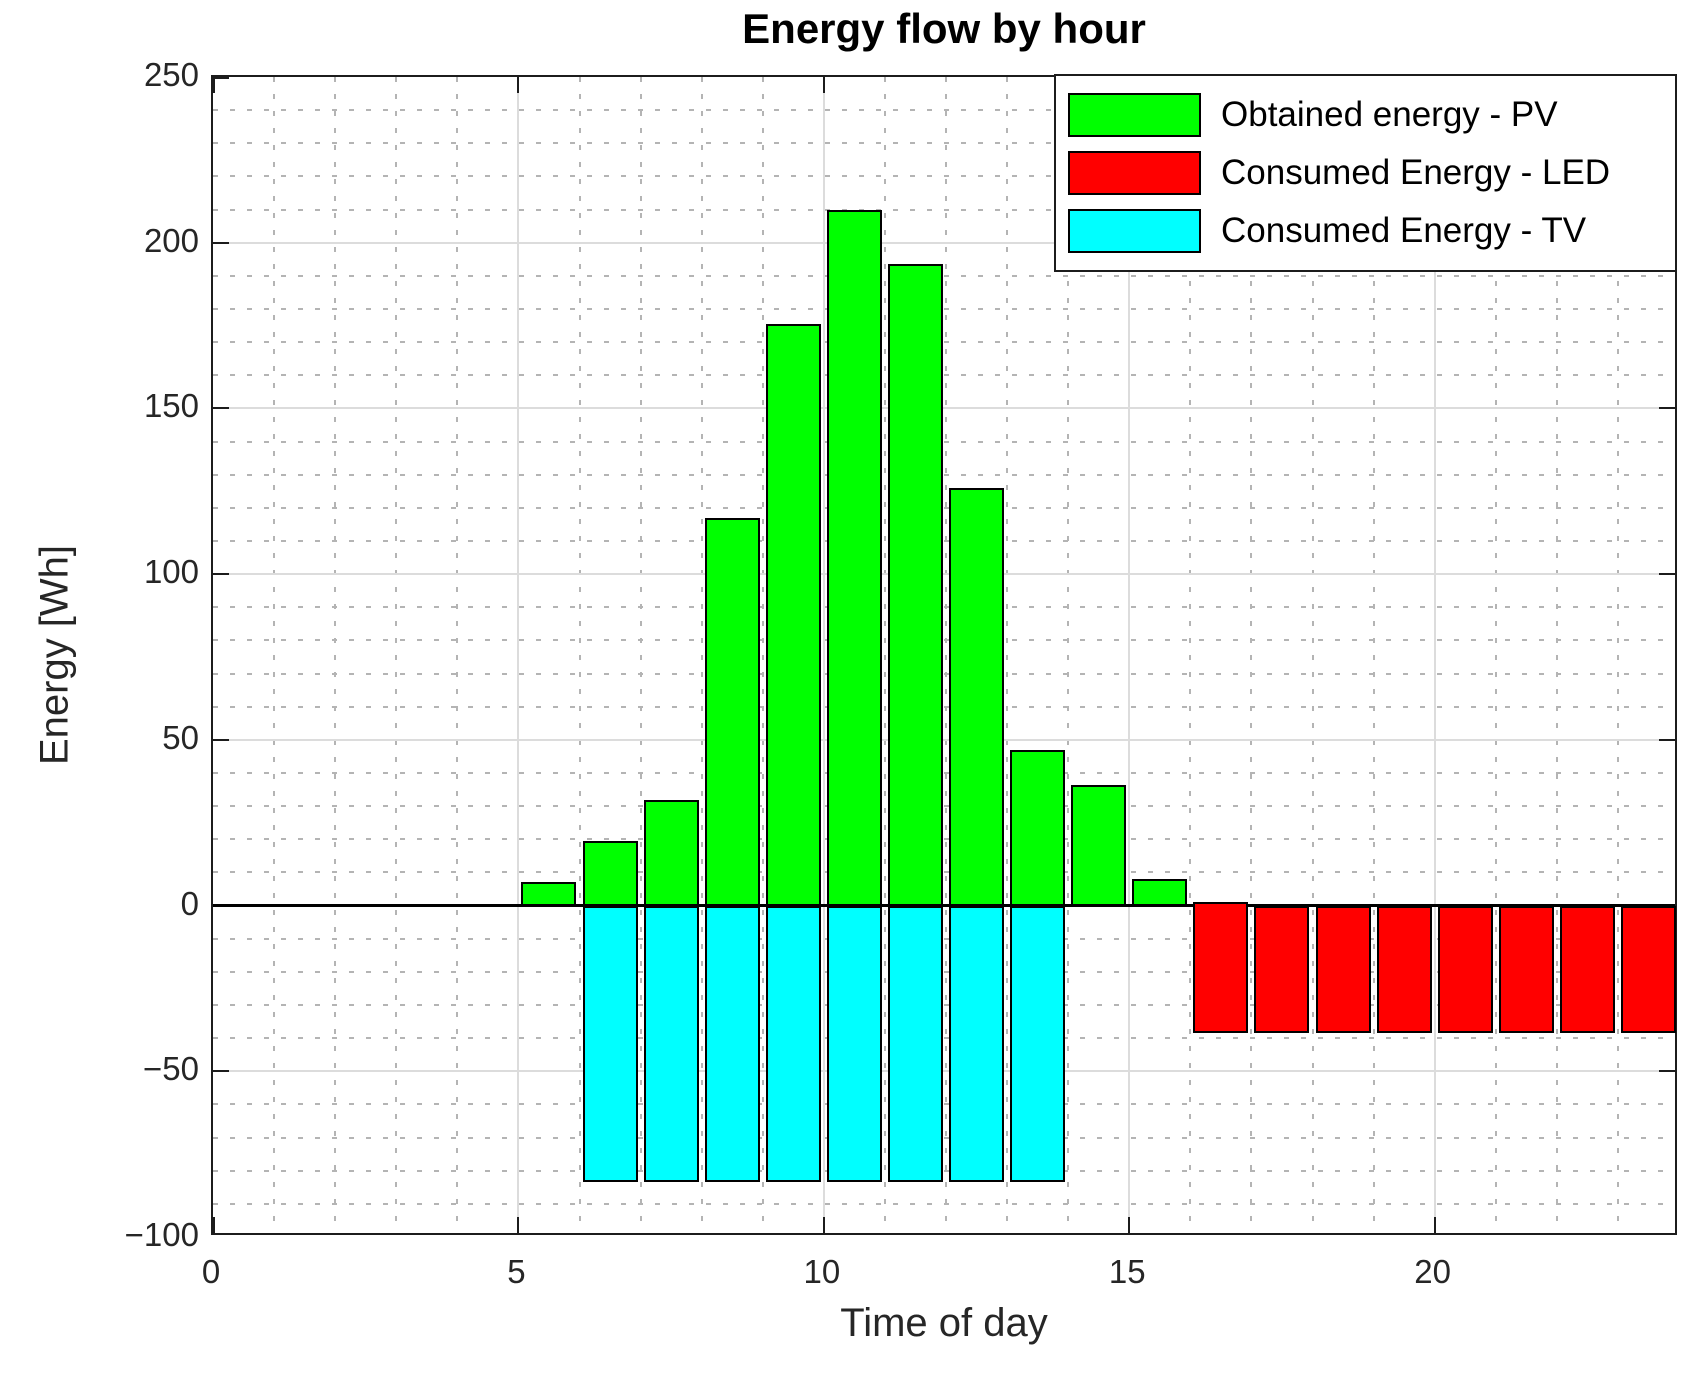  What do you see at coordinates (944, 28) in the screenshot?
I see `chart-title: Energy flow by hour` at bounding box center [944, 28].